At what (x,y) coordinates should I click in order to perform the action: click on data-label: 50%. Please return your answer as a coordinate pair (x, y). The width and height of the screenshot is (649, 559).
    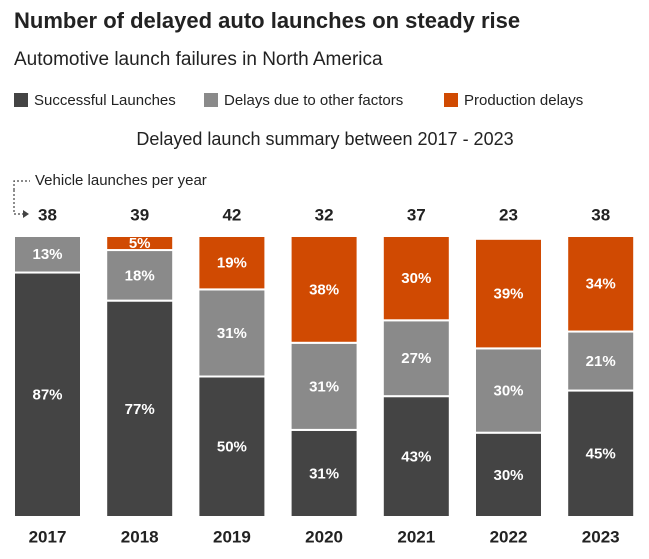
    Looking at the image, I should click on (232, 447).